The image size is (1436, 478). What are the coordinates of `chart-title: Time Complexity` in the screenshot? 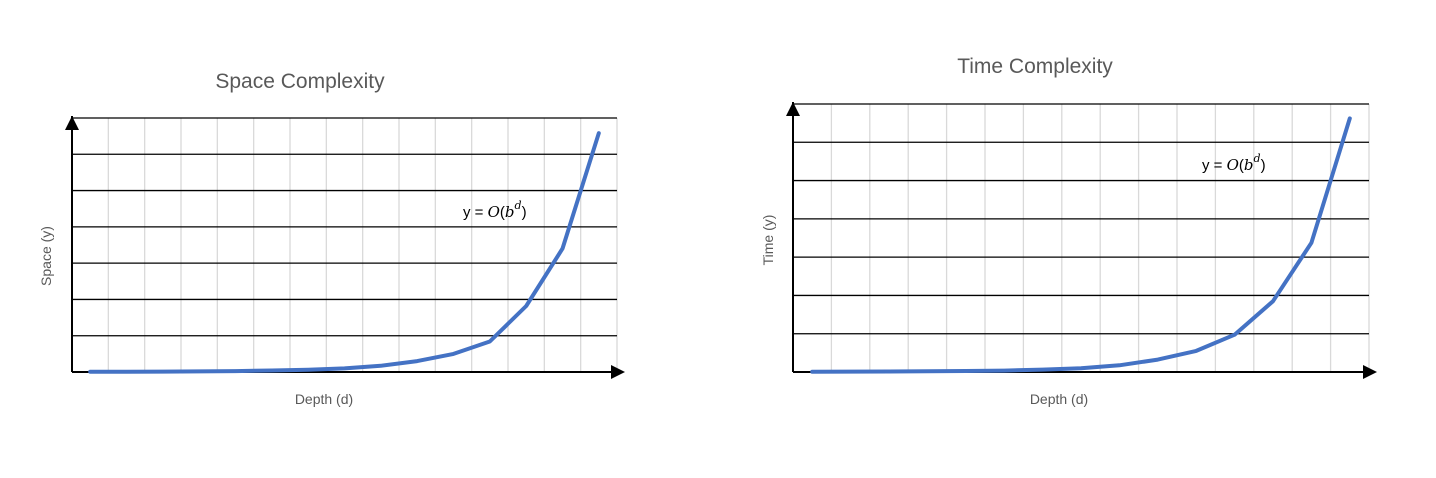 It's located at (1035, 66).